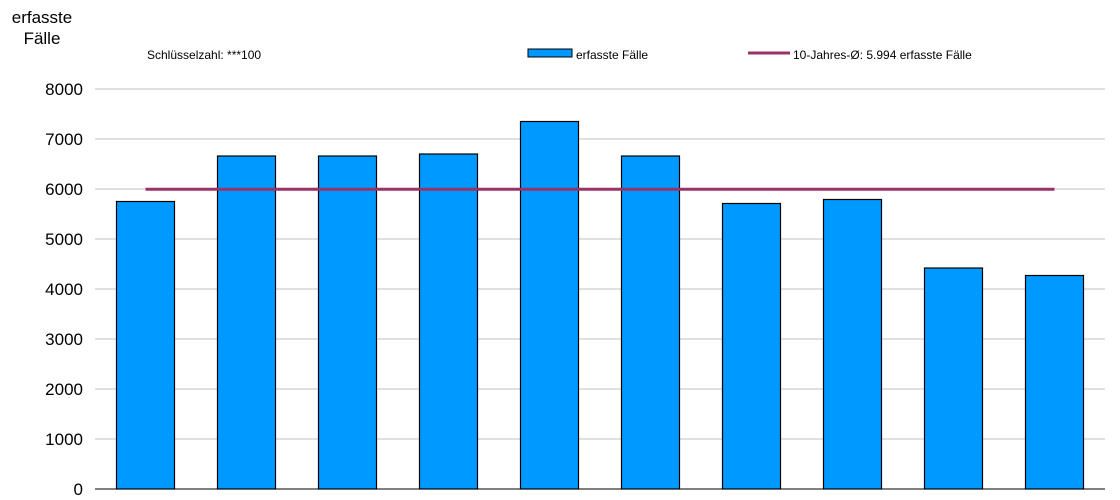  Describe the element at coordinates (204, 55) in the screenshot. I see `key-number-label: Schlüsselzahl: ***100` at that location.